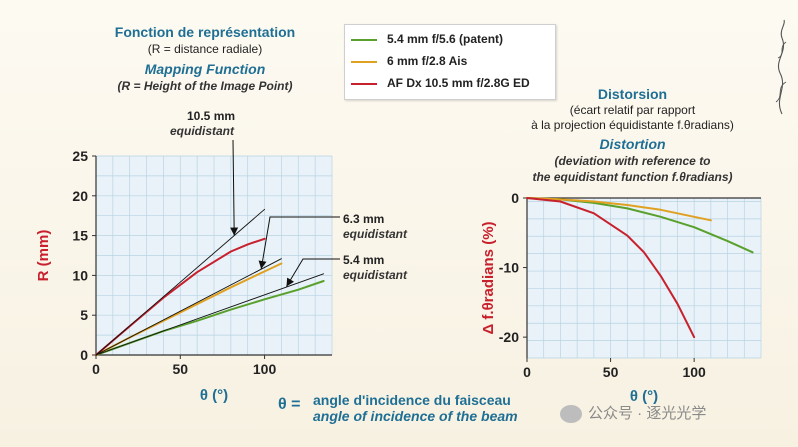 The image size is (798, 447). I want to click on y-tick-label: 5, so click(84, 315).